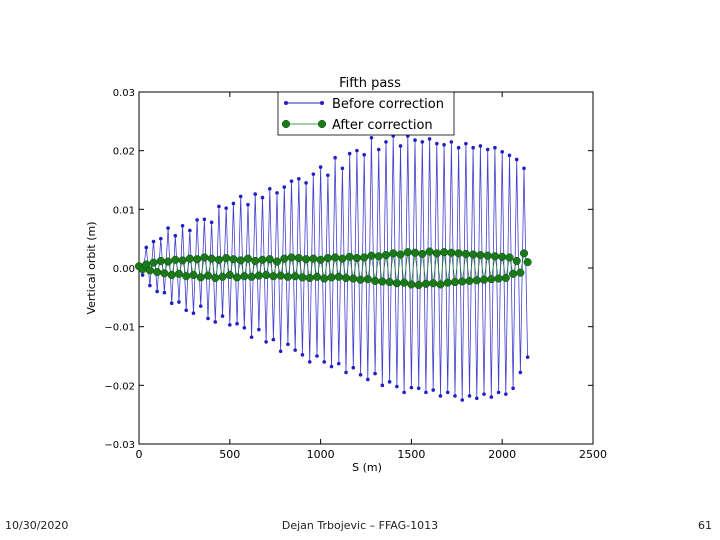  Describe the element at coordinates (367, 467) in the screenshot. I see `x-axis-label: S (m)` at that location.